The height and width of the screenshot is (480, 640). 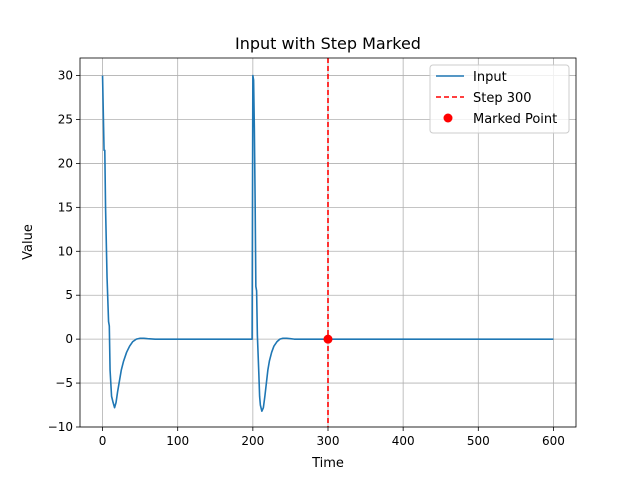 What do you see at coordinates (103, 441) in the screenshot?
I see `x-tick-label: 0` at bounding box center [103, 441].